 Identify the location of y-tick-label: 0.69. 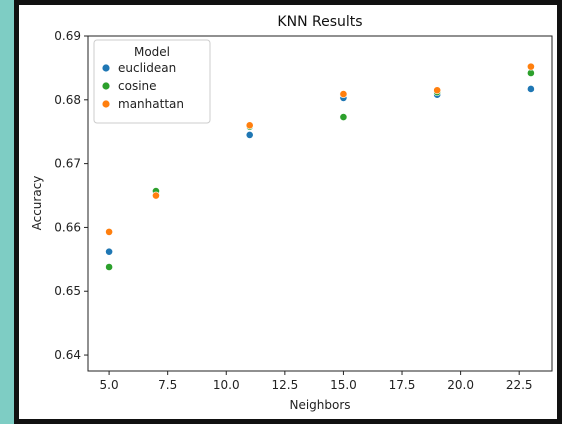
(67, 36).